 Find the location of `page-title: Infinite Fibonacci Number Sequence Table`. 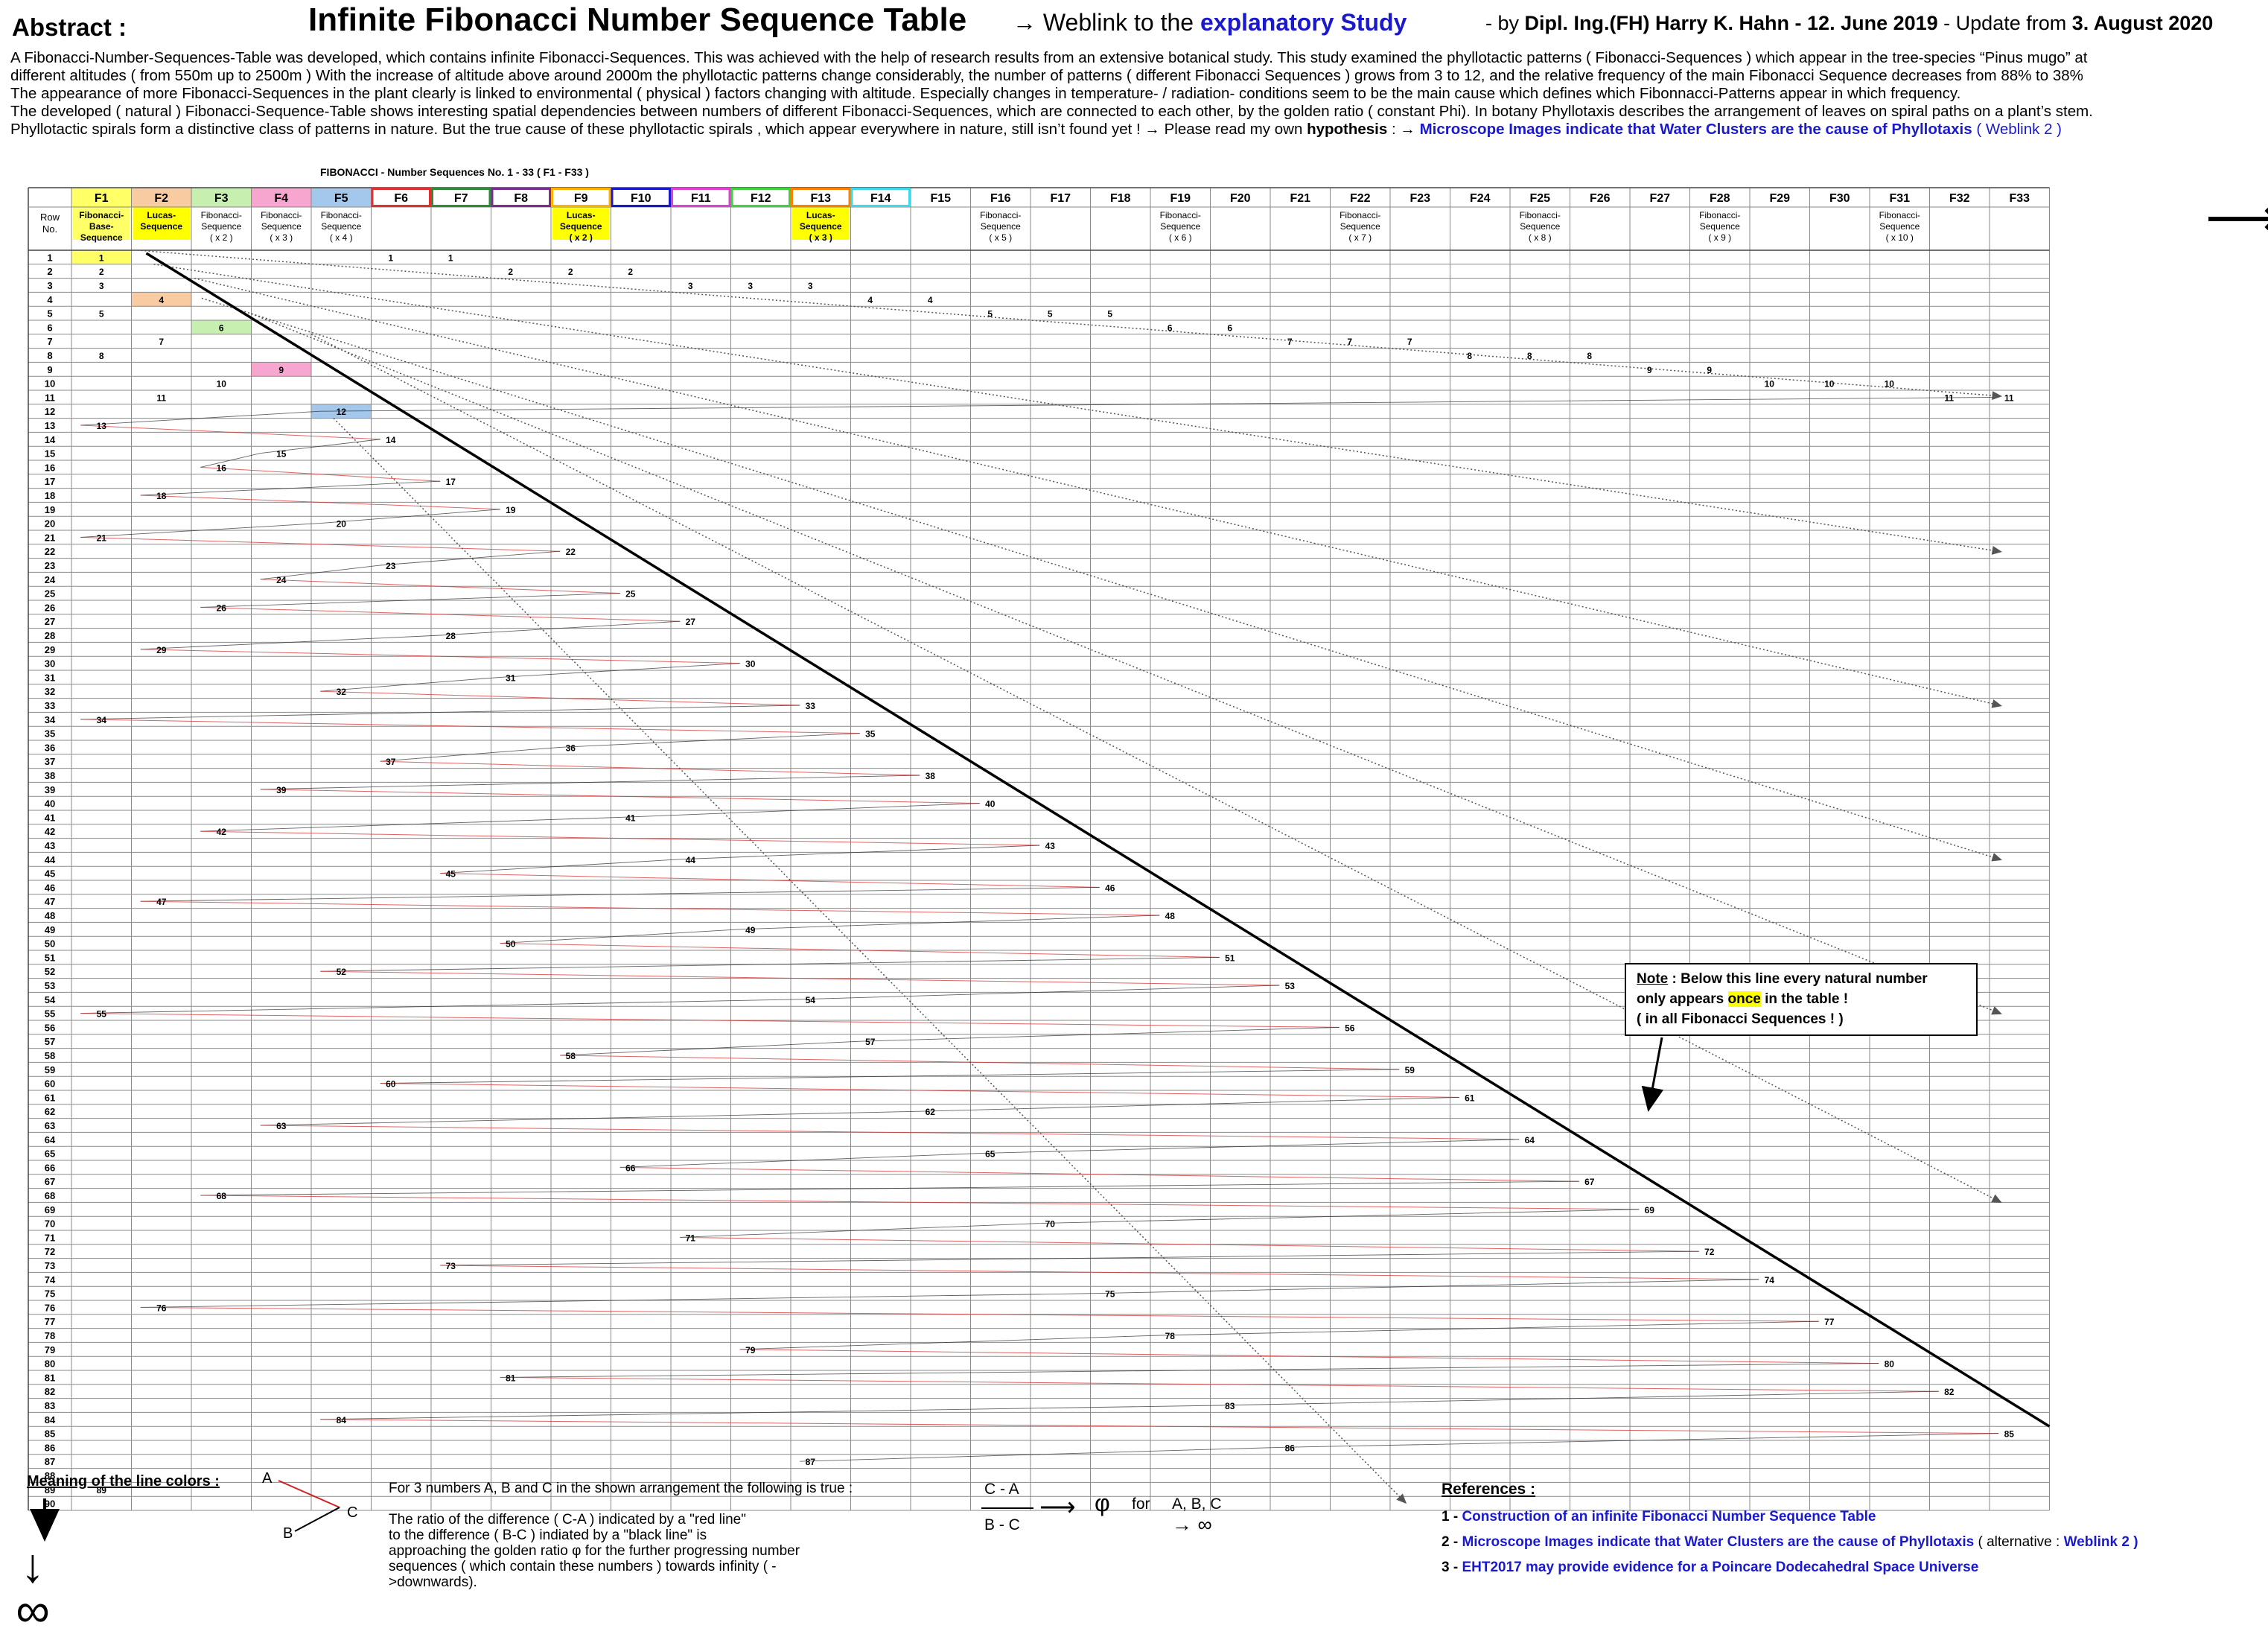

page-title: Infinite Fibonacci Number Sequence Table is located at coordinates (637, 20).